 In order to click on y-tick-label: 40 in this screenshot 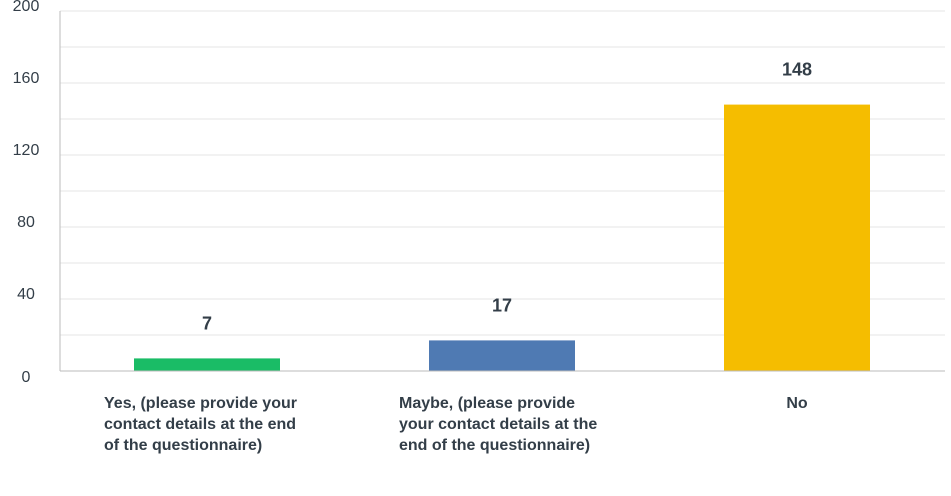, I will do `click(26, 294)`.